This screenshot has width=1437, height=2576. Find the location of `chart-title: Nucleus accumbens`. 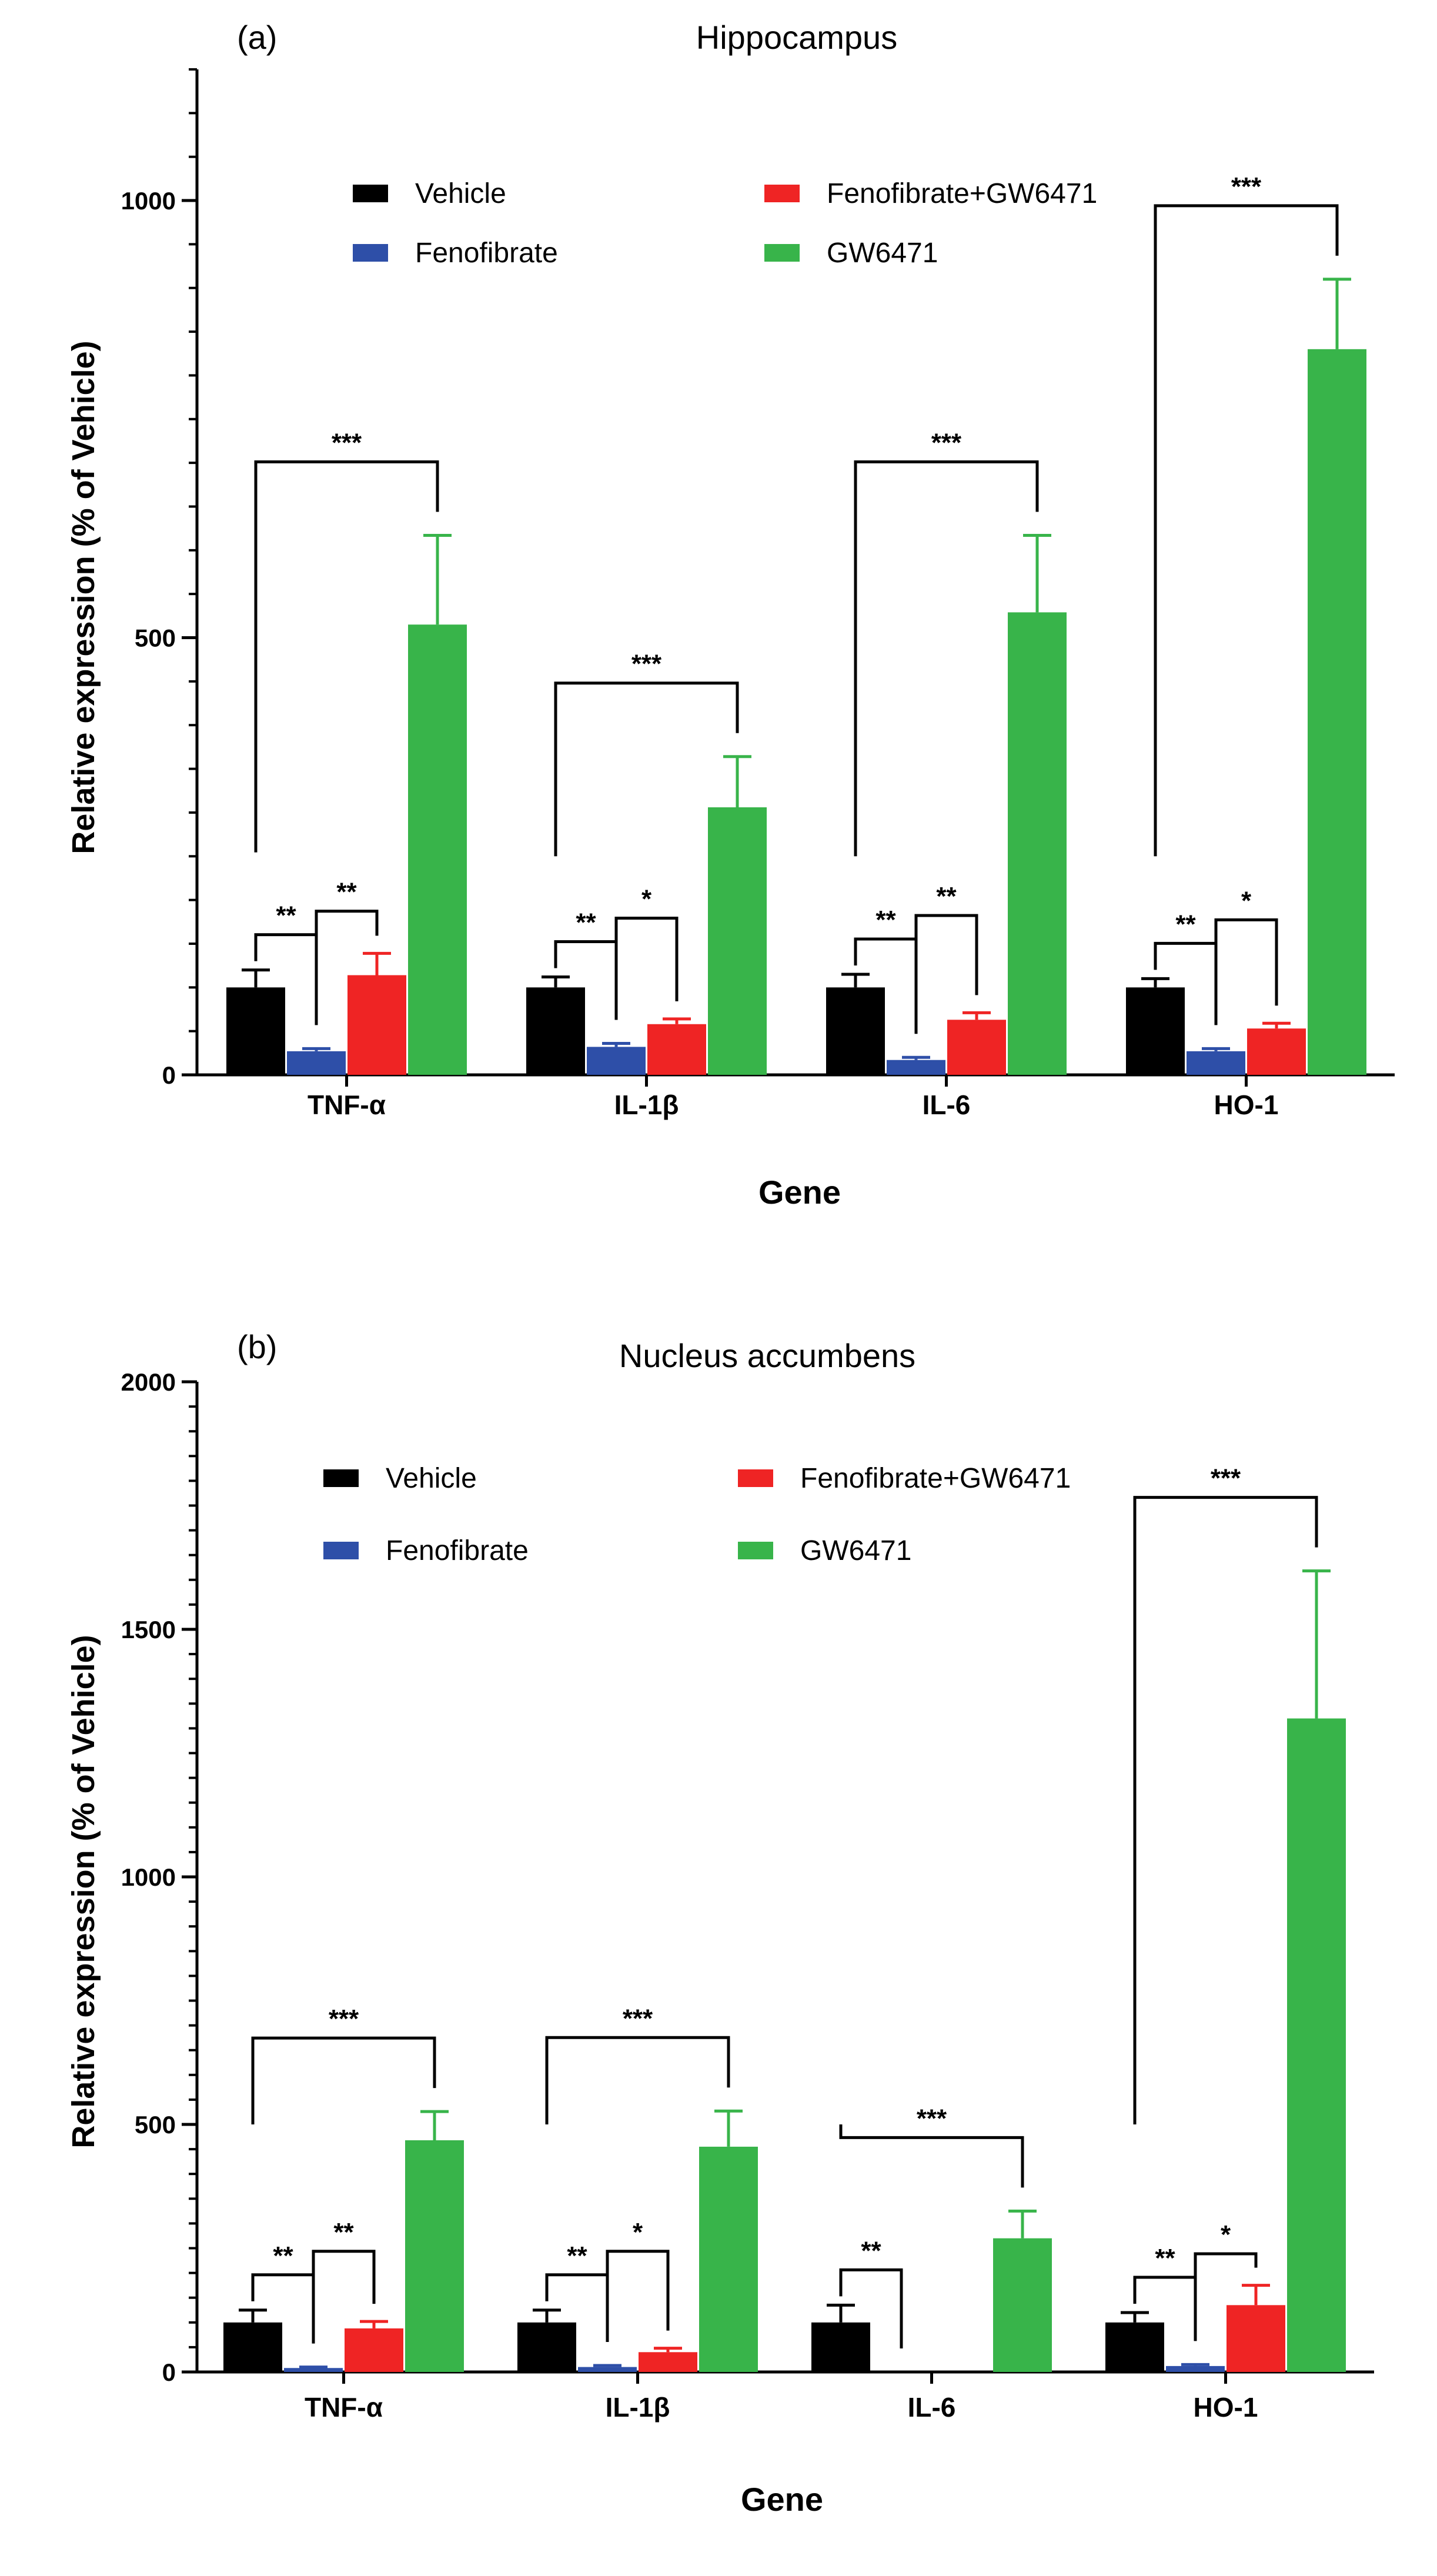

chart-title: Nucleus accumbens is located at coordinates (767, 1355).